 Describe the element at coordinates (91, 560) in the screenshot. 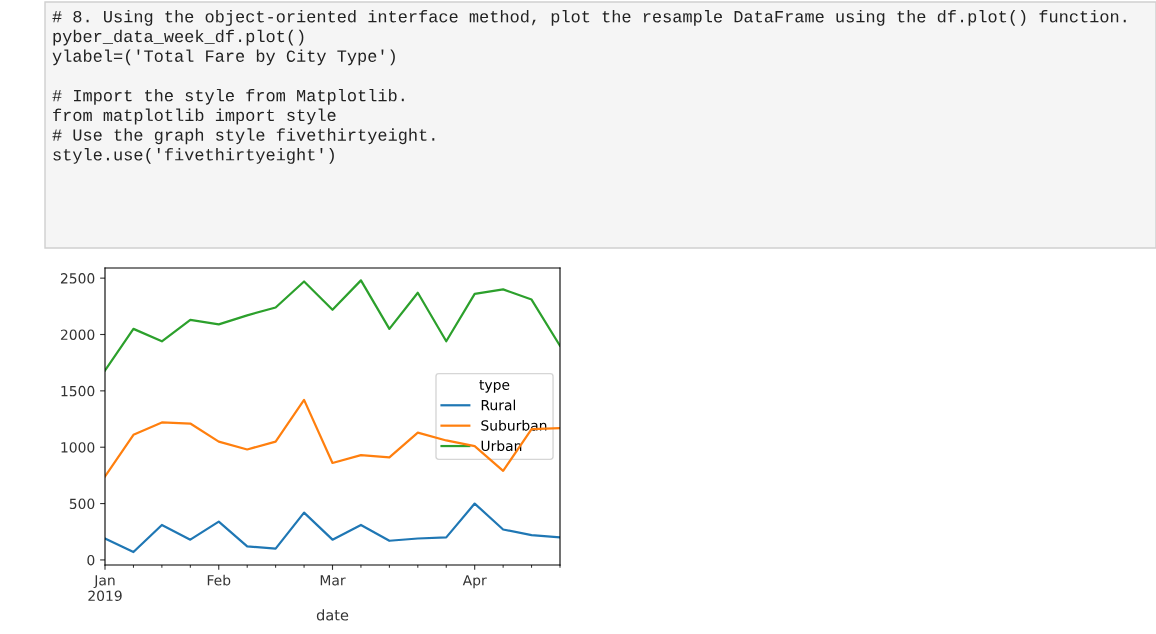

I see `y-tick-label: 0` at that location.